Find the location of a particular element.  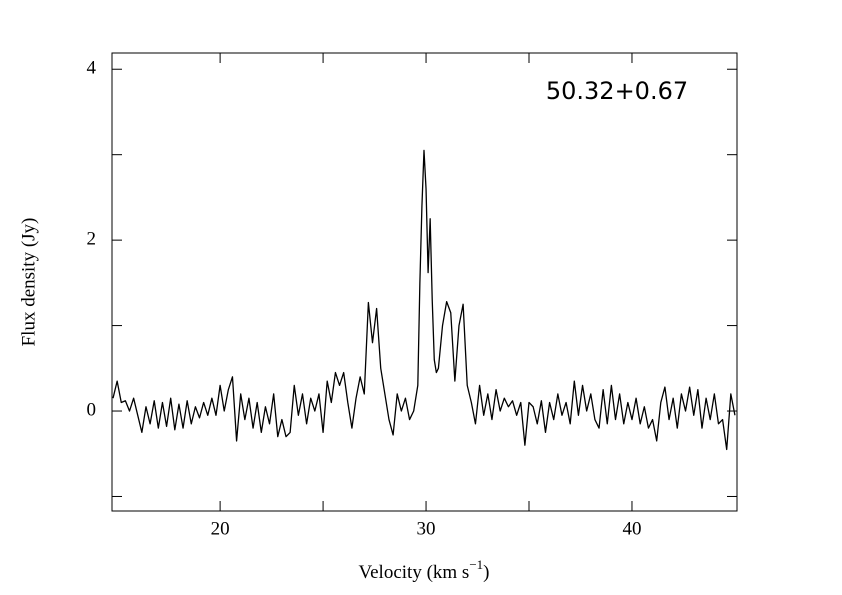

annotation: 50.32+0.67 is located at coordinates (617, 91).